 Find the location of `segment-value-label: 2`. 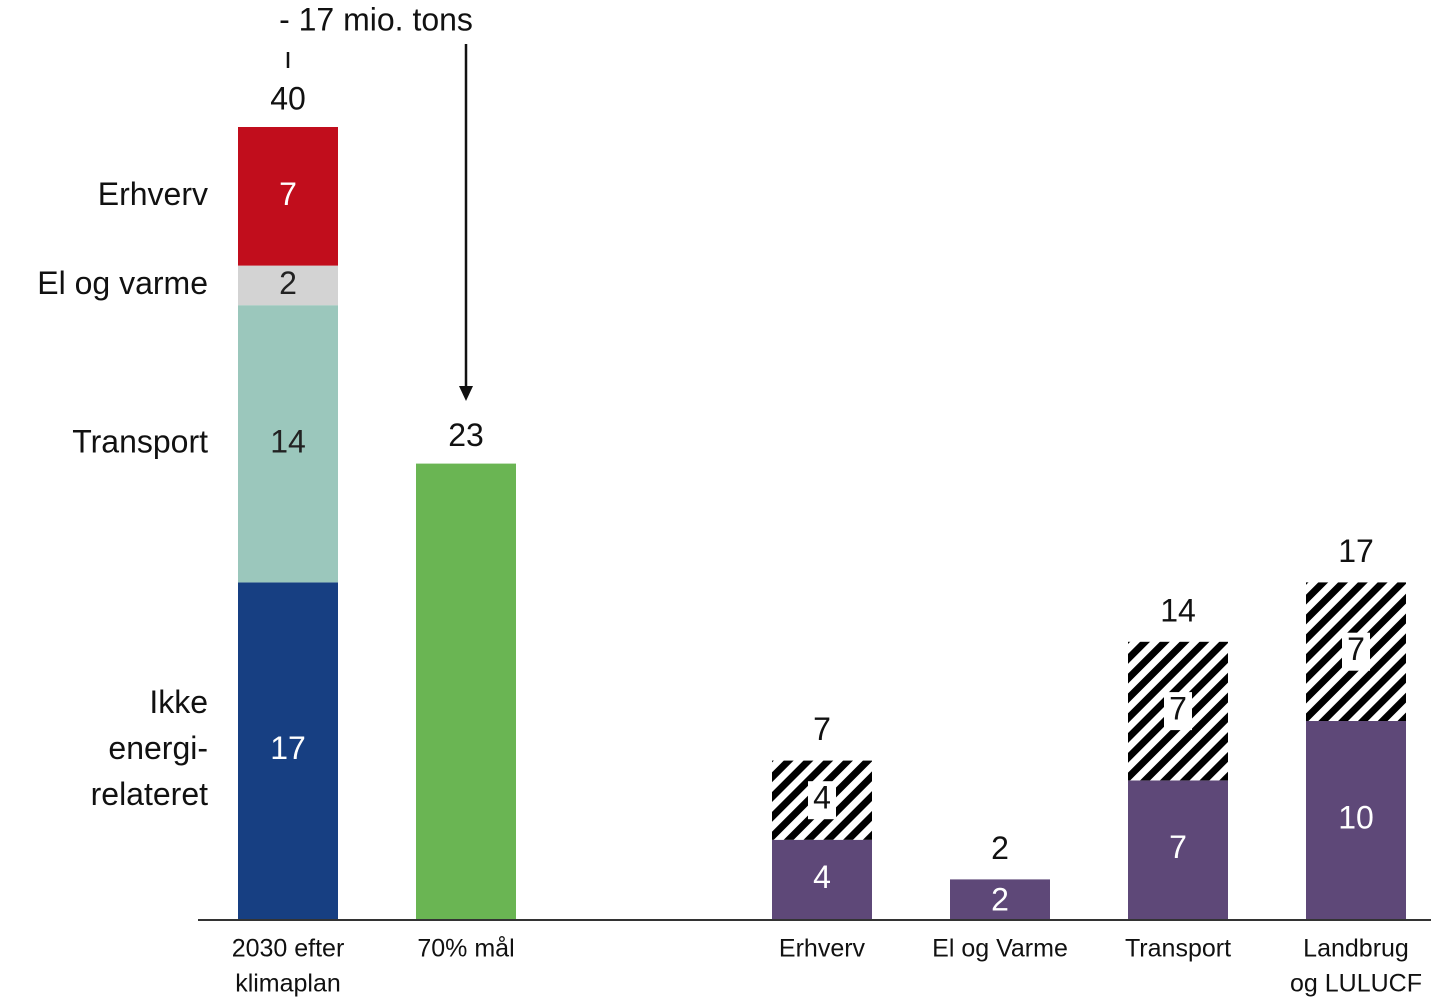

segment-value-label: 2 is located at coordinates (288, 283).